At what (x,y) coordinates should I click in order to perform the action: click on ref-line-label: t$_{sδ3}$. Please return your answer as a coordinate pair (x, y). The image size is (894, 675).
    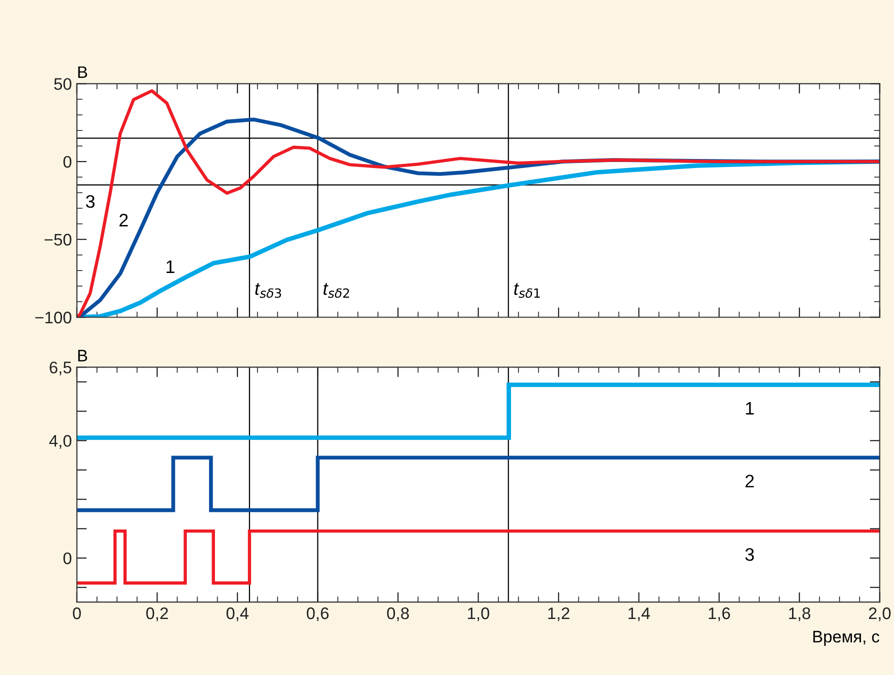
    Looking at the image, I should click on (268, 290).